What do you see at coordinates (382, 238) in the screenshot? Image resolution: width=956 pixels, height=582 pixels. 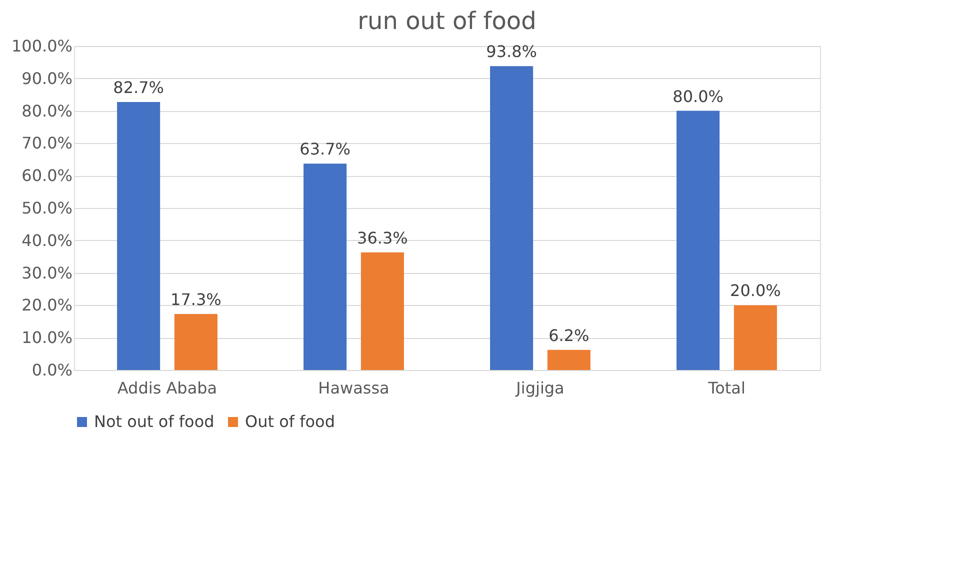 I see `data-label: 36.3%` at bounding box center [382, 238].